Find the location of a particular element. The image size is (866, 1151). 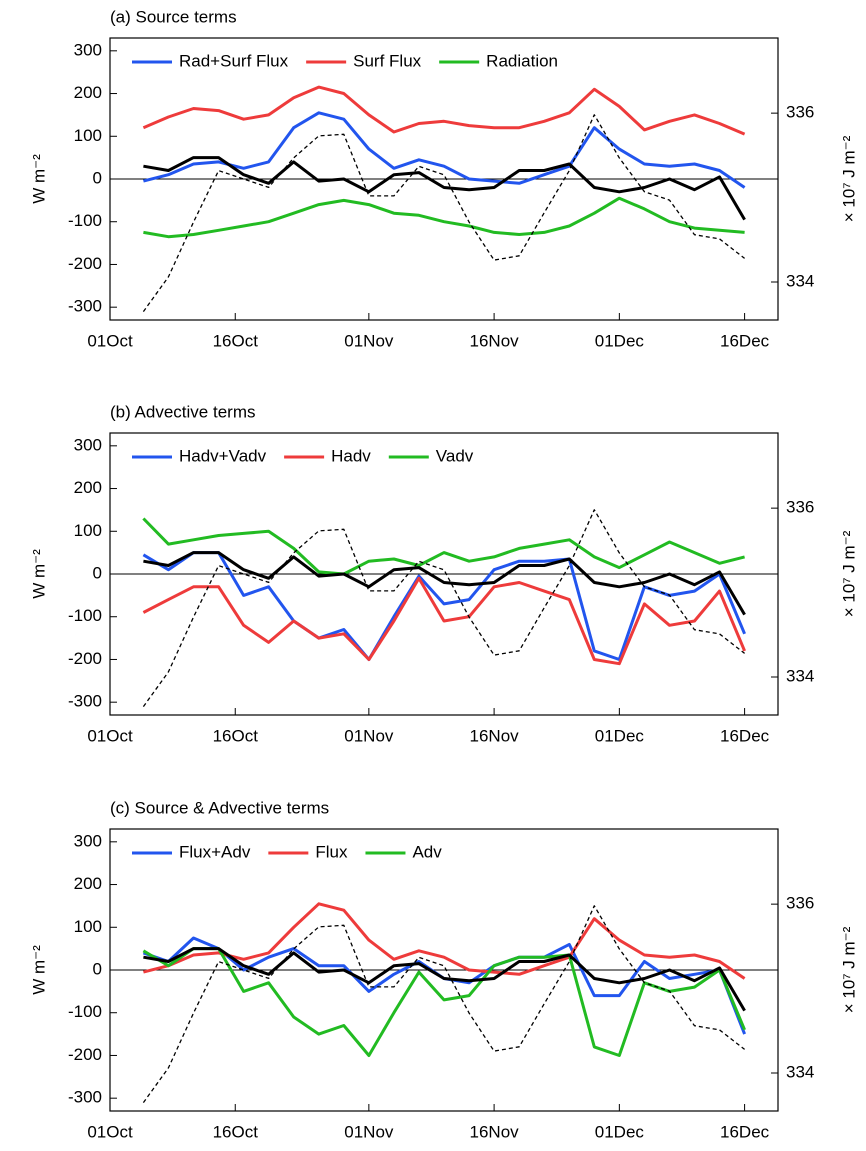

legend-label: Hadv is located at coordinates (351, 455).